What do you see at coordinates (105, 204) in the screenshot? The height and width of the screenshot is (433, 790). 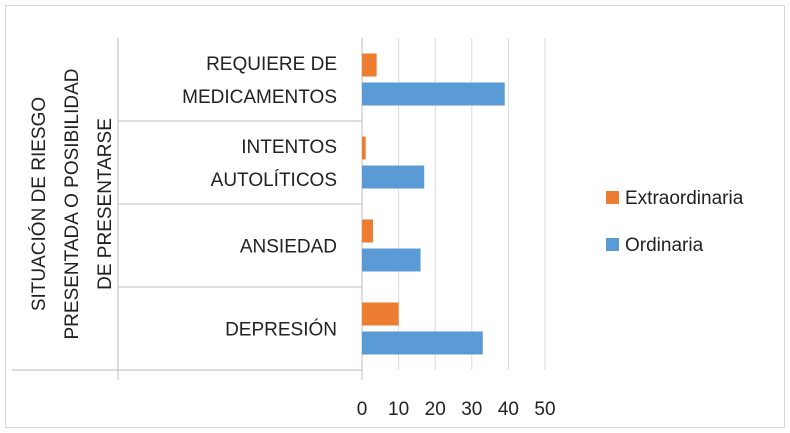 I see `y-axis-label: DE PRESENTARSE` at bounding box center [105, 204].